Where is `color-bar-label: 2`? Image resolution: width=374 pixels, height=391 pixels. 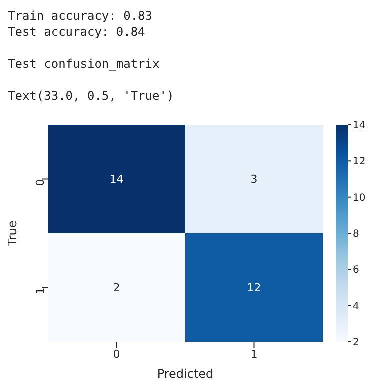 color-bar-label: 2 is located at coordinates (356, 343).